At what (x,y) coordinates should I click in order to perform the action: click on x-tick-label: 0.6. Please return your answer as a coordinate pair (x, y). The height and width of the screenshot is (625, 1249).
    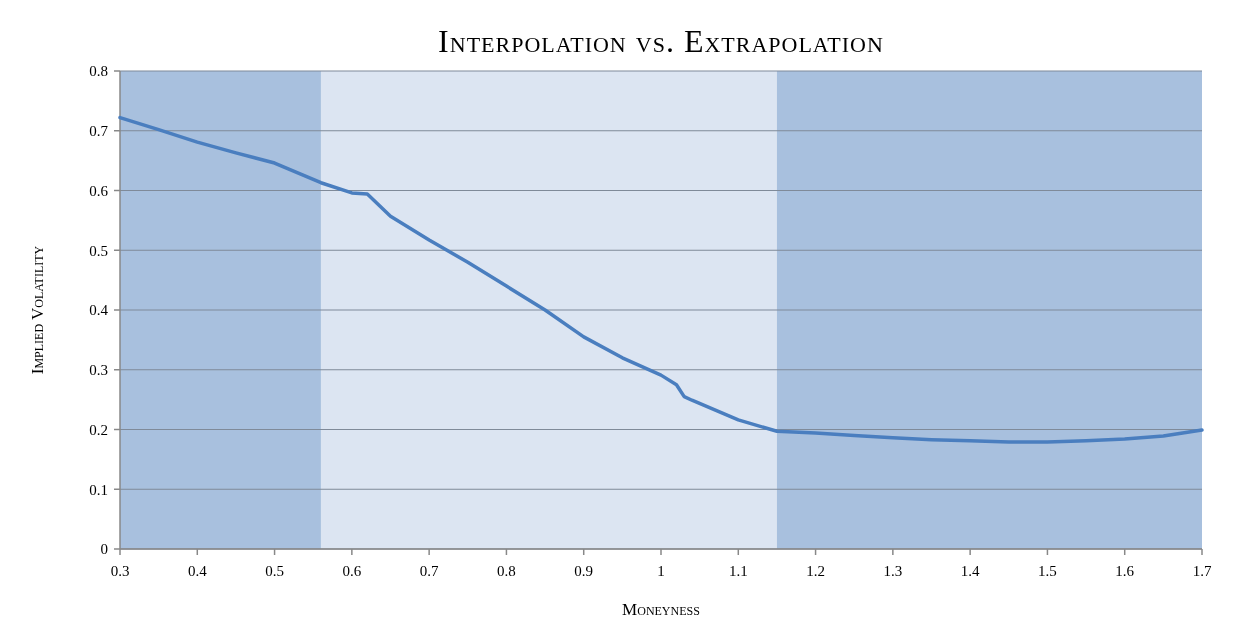
    Looking at the image, I should click on (352, 571).